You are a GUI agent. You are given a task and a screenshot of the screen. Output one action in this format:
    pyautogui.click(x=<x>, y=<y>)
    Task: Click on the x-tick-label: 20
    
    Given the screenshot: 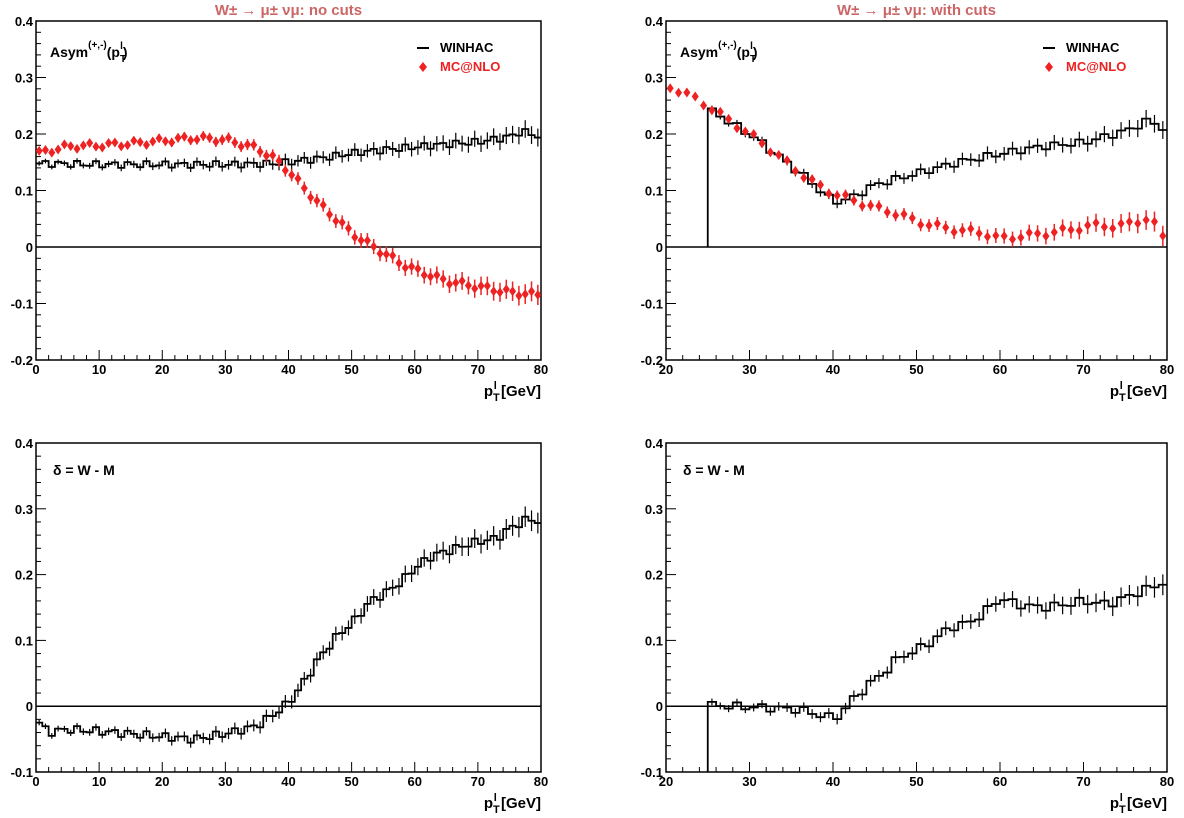 What is the action you would take?
    pyautogui.click(x=162, y=781)
    